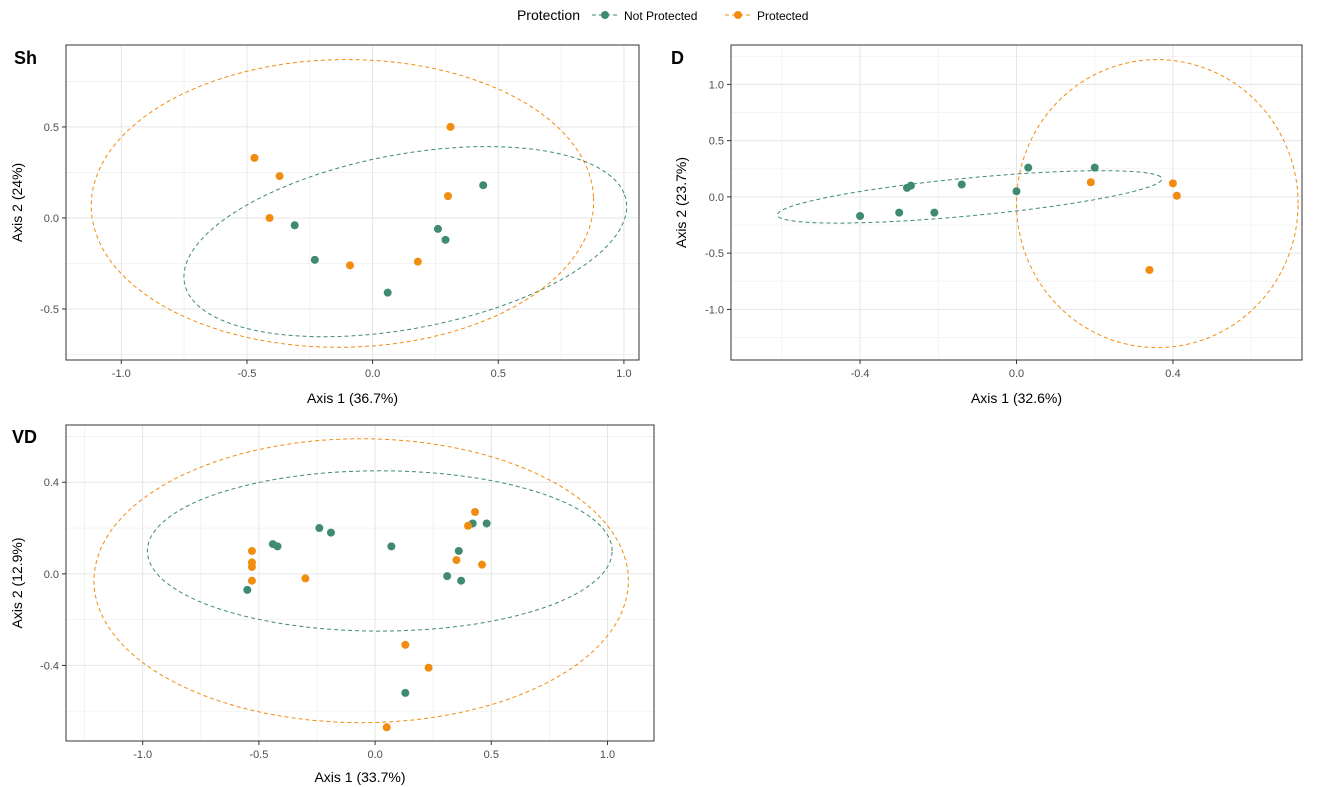  What do you see at coordinates (17, 582) in the screenshot?
I see `y-axis-label: Axis 2 (12.9%)` at bounding box center [17, 582].